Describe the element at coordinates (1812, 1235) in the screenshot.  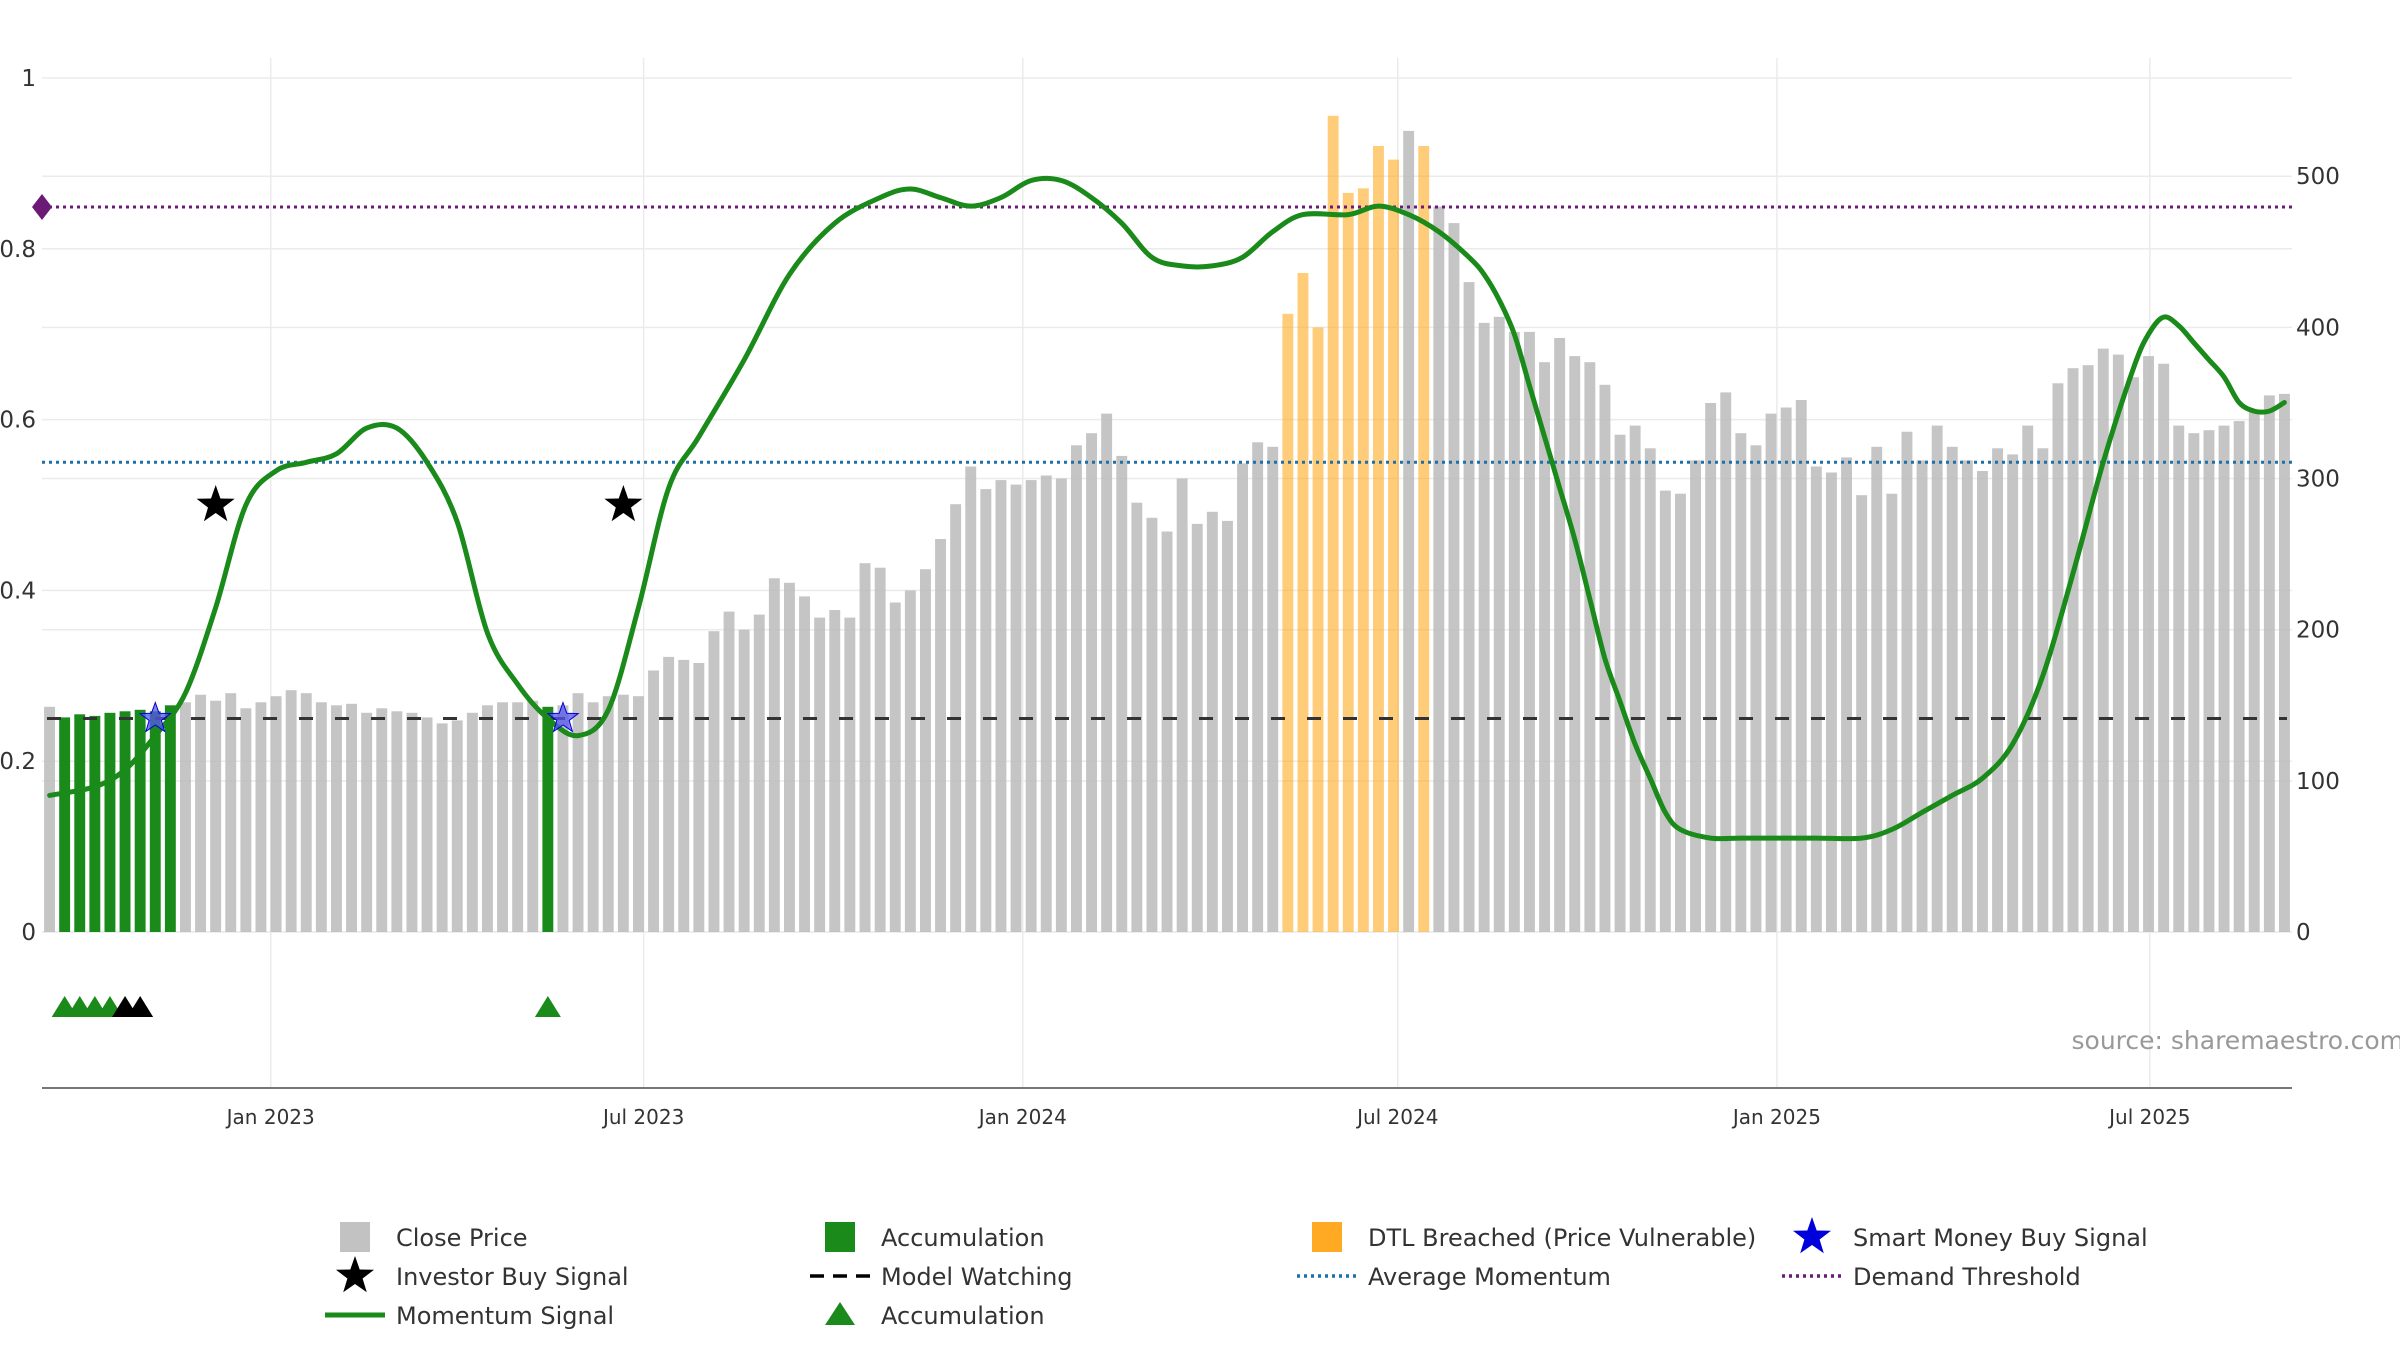
I see `legend-swatch-star` at that location.